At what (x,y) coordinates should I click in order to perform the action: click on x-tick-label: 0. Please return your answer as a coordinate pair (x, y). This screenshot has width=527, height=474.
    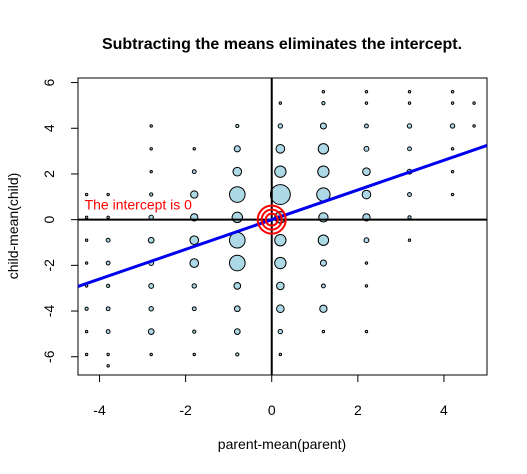
    Looking at the image, I should click on (272, 410).